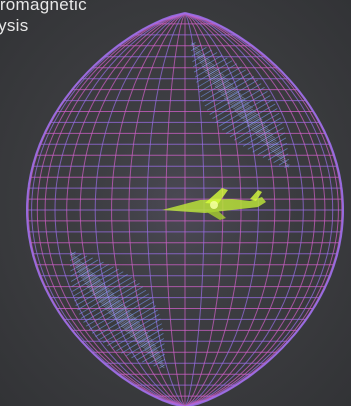  I want to click on caption-text: ctromagnetic lysis, so click(43, 18).